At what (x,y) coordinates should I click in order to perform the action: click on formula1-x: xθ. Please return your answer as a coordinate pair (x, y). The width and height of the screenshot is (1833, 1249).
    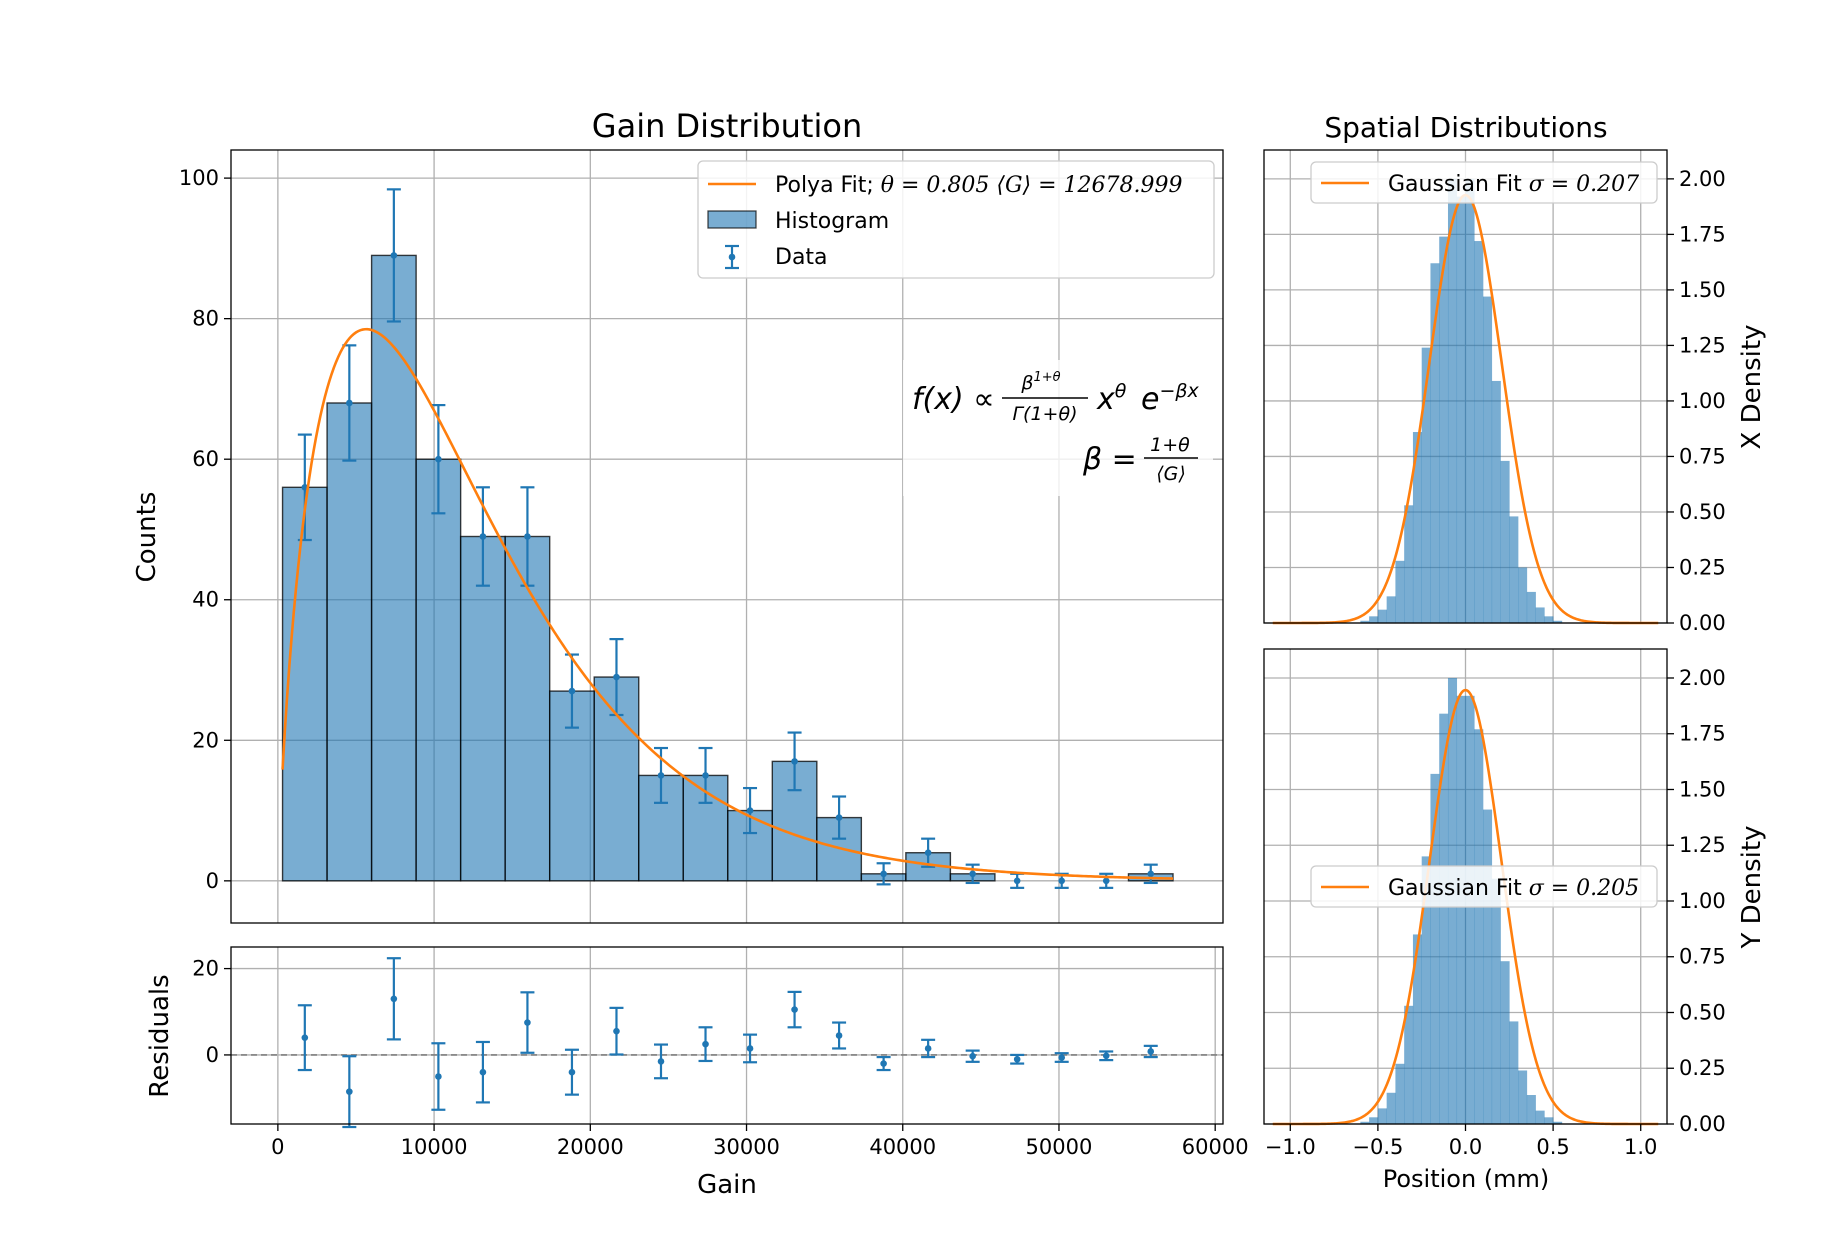
    Looking at the image, I should click on (1111, 398).